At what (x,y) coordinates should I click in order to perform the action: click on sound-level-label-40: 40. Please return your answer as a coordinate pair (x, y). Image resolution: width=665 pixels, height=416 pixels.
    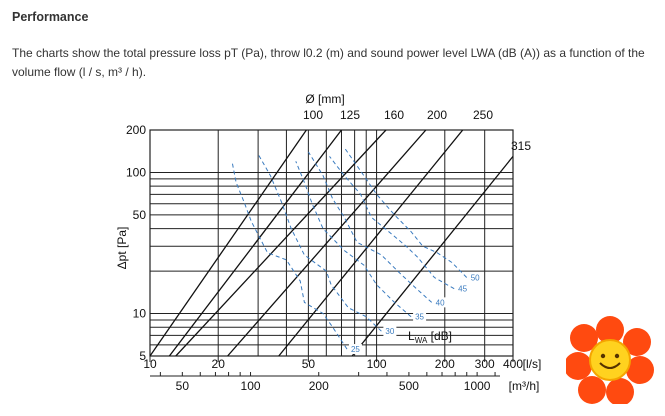
    Looking at the image, I should click on (440, 302).